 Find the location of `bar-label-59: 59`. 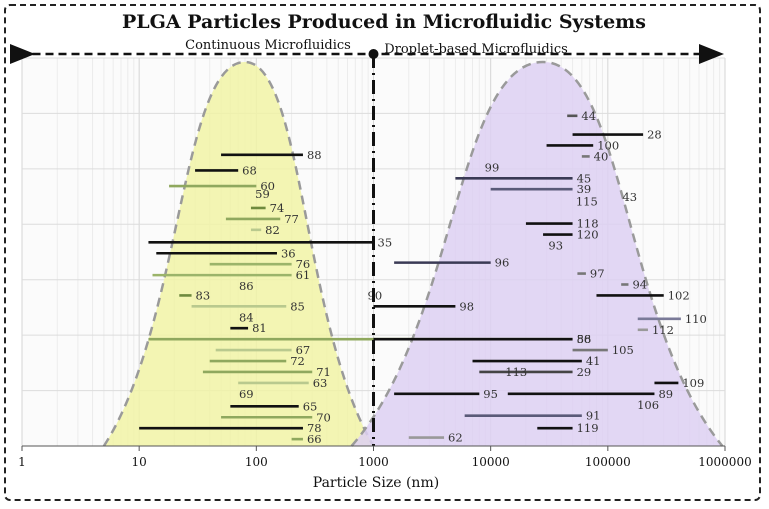

bar-label-59: 59 is located at coordinates (262, 194).